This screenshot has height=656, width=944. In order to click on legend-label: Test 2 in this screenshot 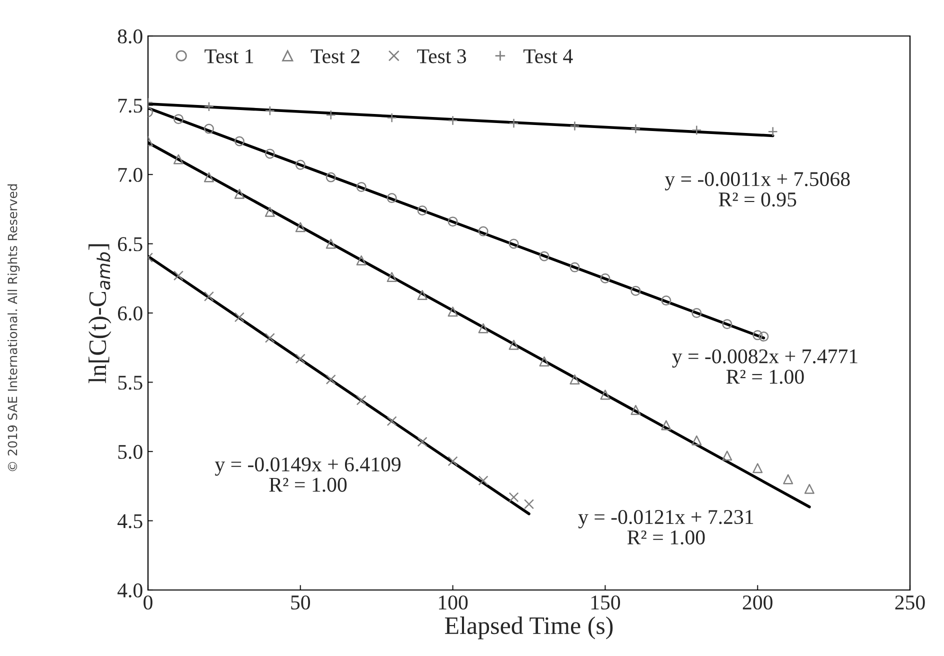, I will do `click(335, 56)`.